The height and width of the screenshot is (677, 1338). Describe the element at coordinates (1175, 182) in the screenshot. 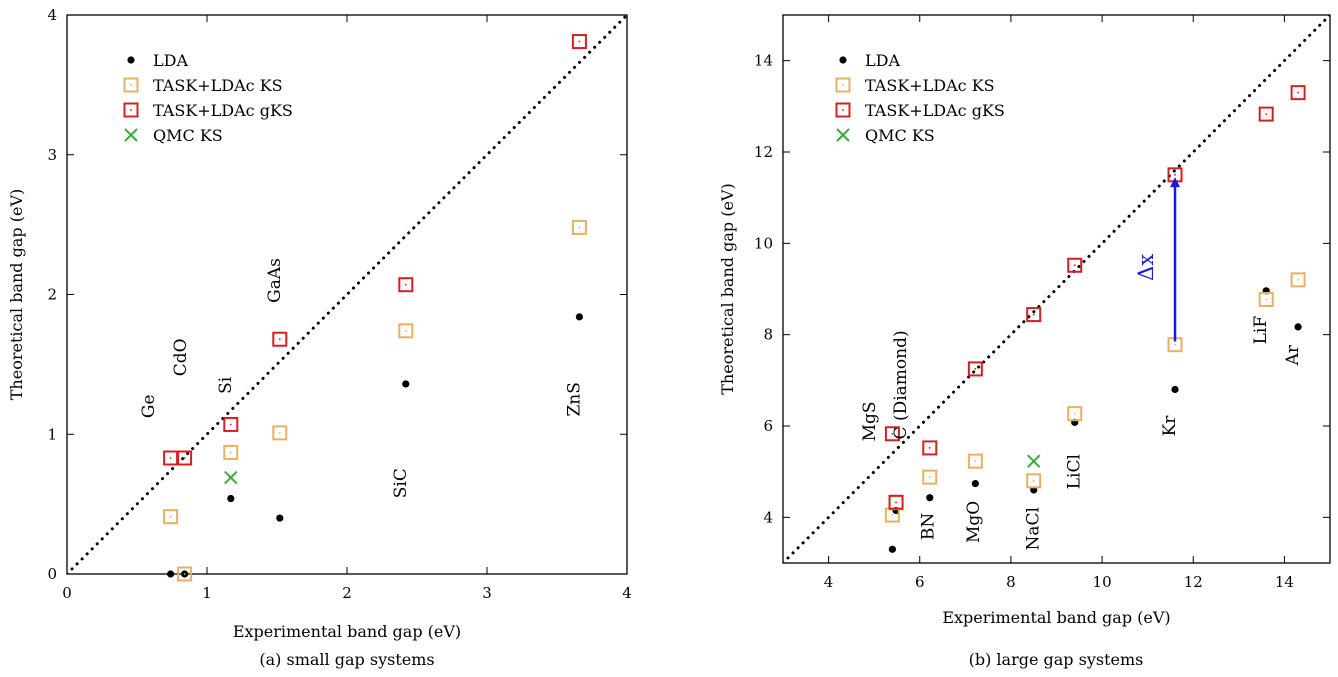

I see `delta-arrow-head` at that location.